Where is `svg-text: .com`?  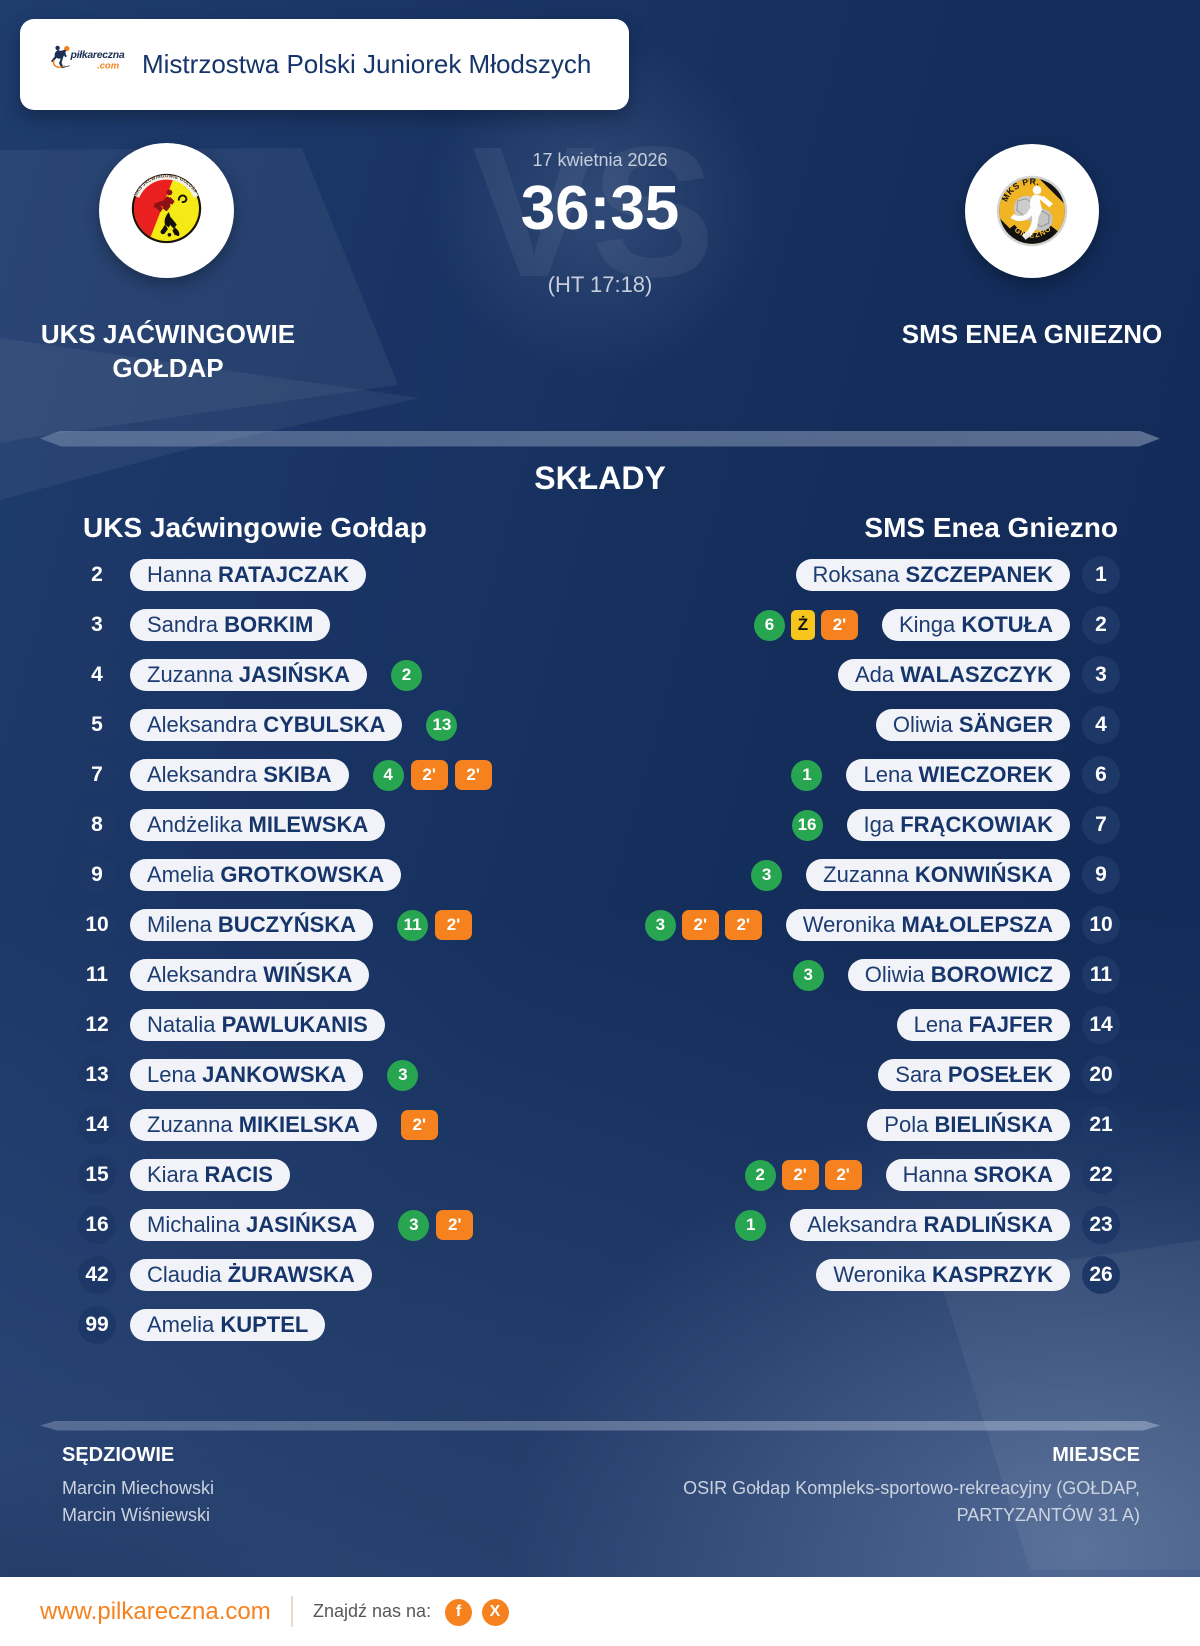 svg-text: .com is located at coordinates (108, 66).